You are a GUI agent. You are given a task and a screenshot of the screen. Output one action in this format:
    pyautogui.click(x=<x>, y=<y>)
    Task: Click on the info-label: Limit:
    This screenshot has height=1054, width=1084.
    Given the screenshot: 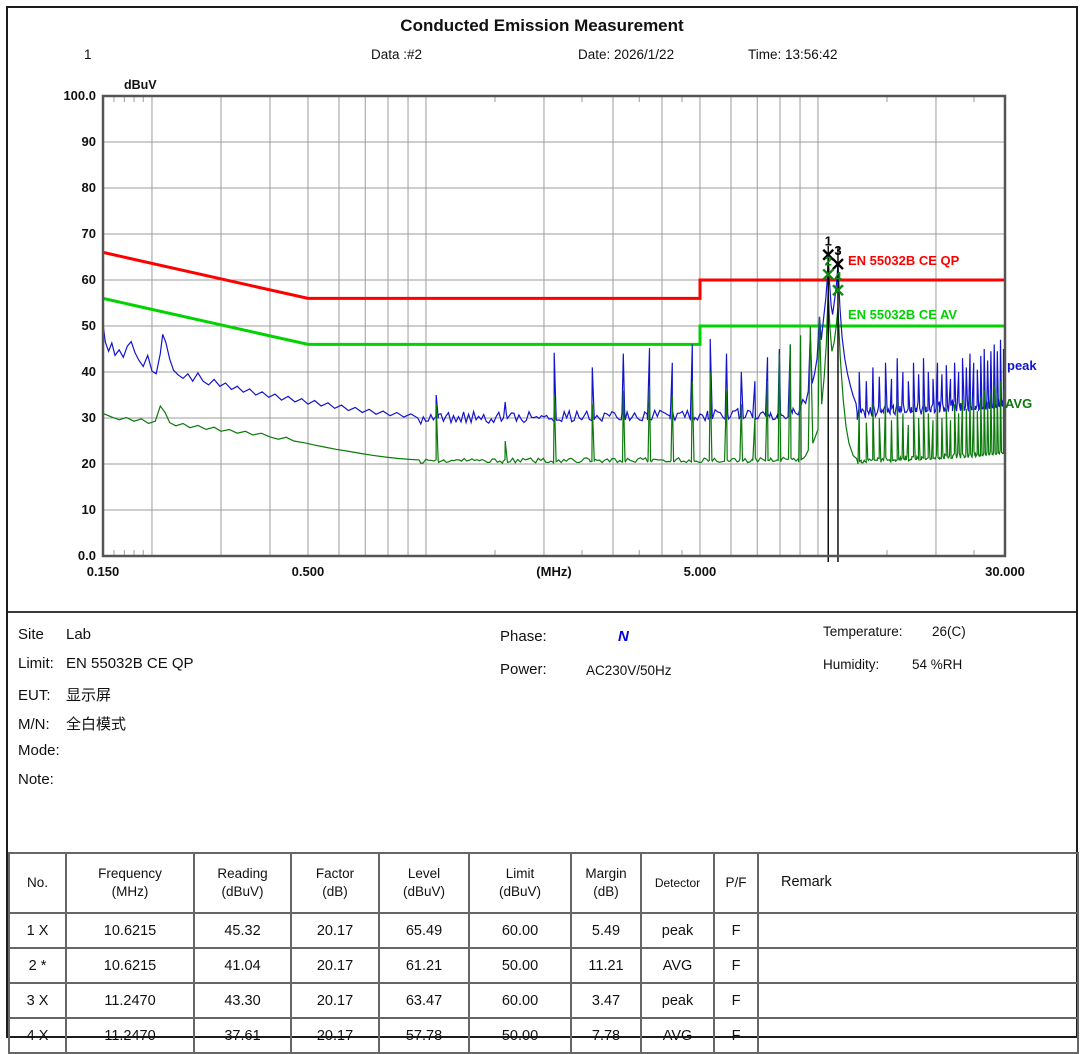 What is the action you would take?
    pyautogui.click(x=36, y=663)
    